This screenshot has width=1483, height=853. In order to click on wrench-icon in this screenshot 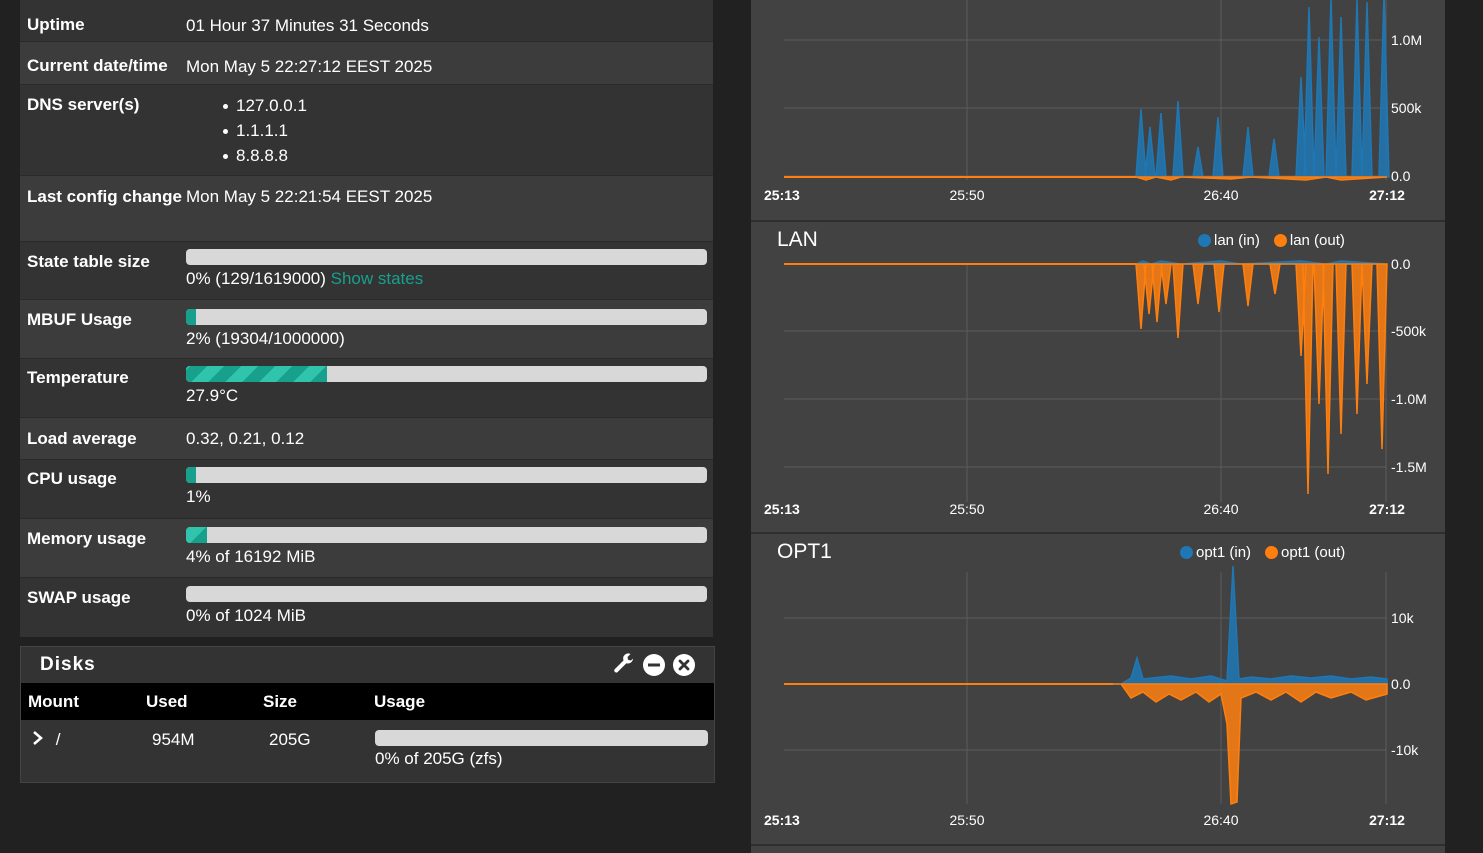, I will do `click(624, 665)`.